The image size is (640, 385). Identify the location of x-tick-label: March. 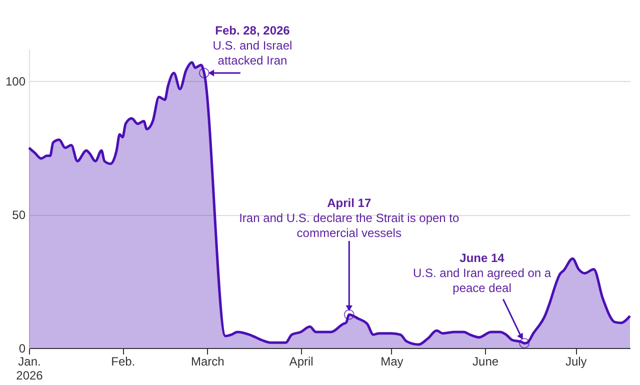
(207, 361).